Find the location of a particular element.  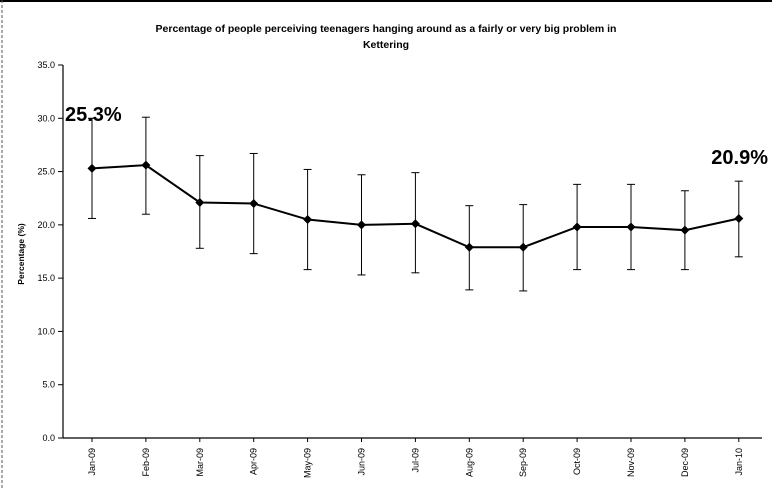

y-tick-label: 15.0 is located at coordinates (46, 278).